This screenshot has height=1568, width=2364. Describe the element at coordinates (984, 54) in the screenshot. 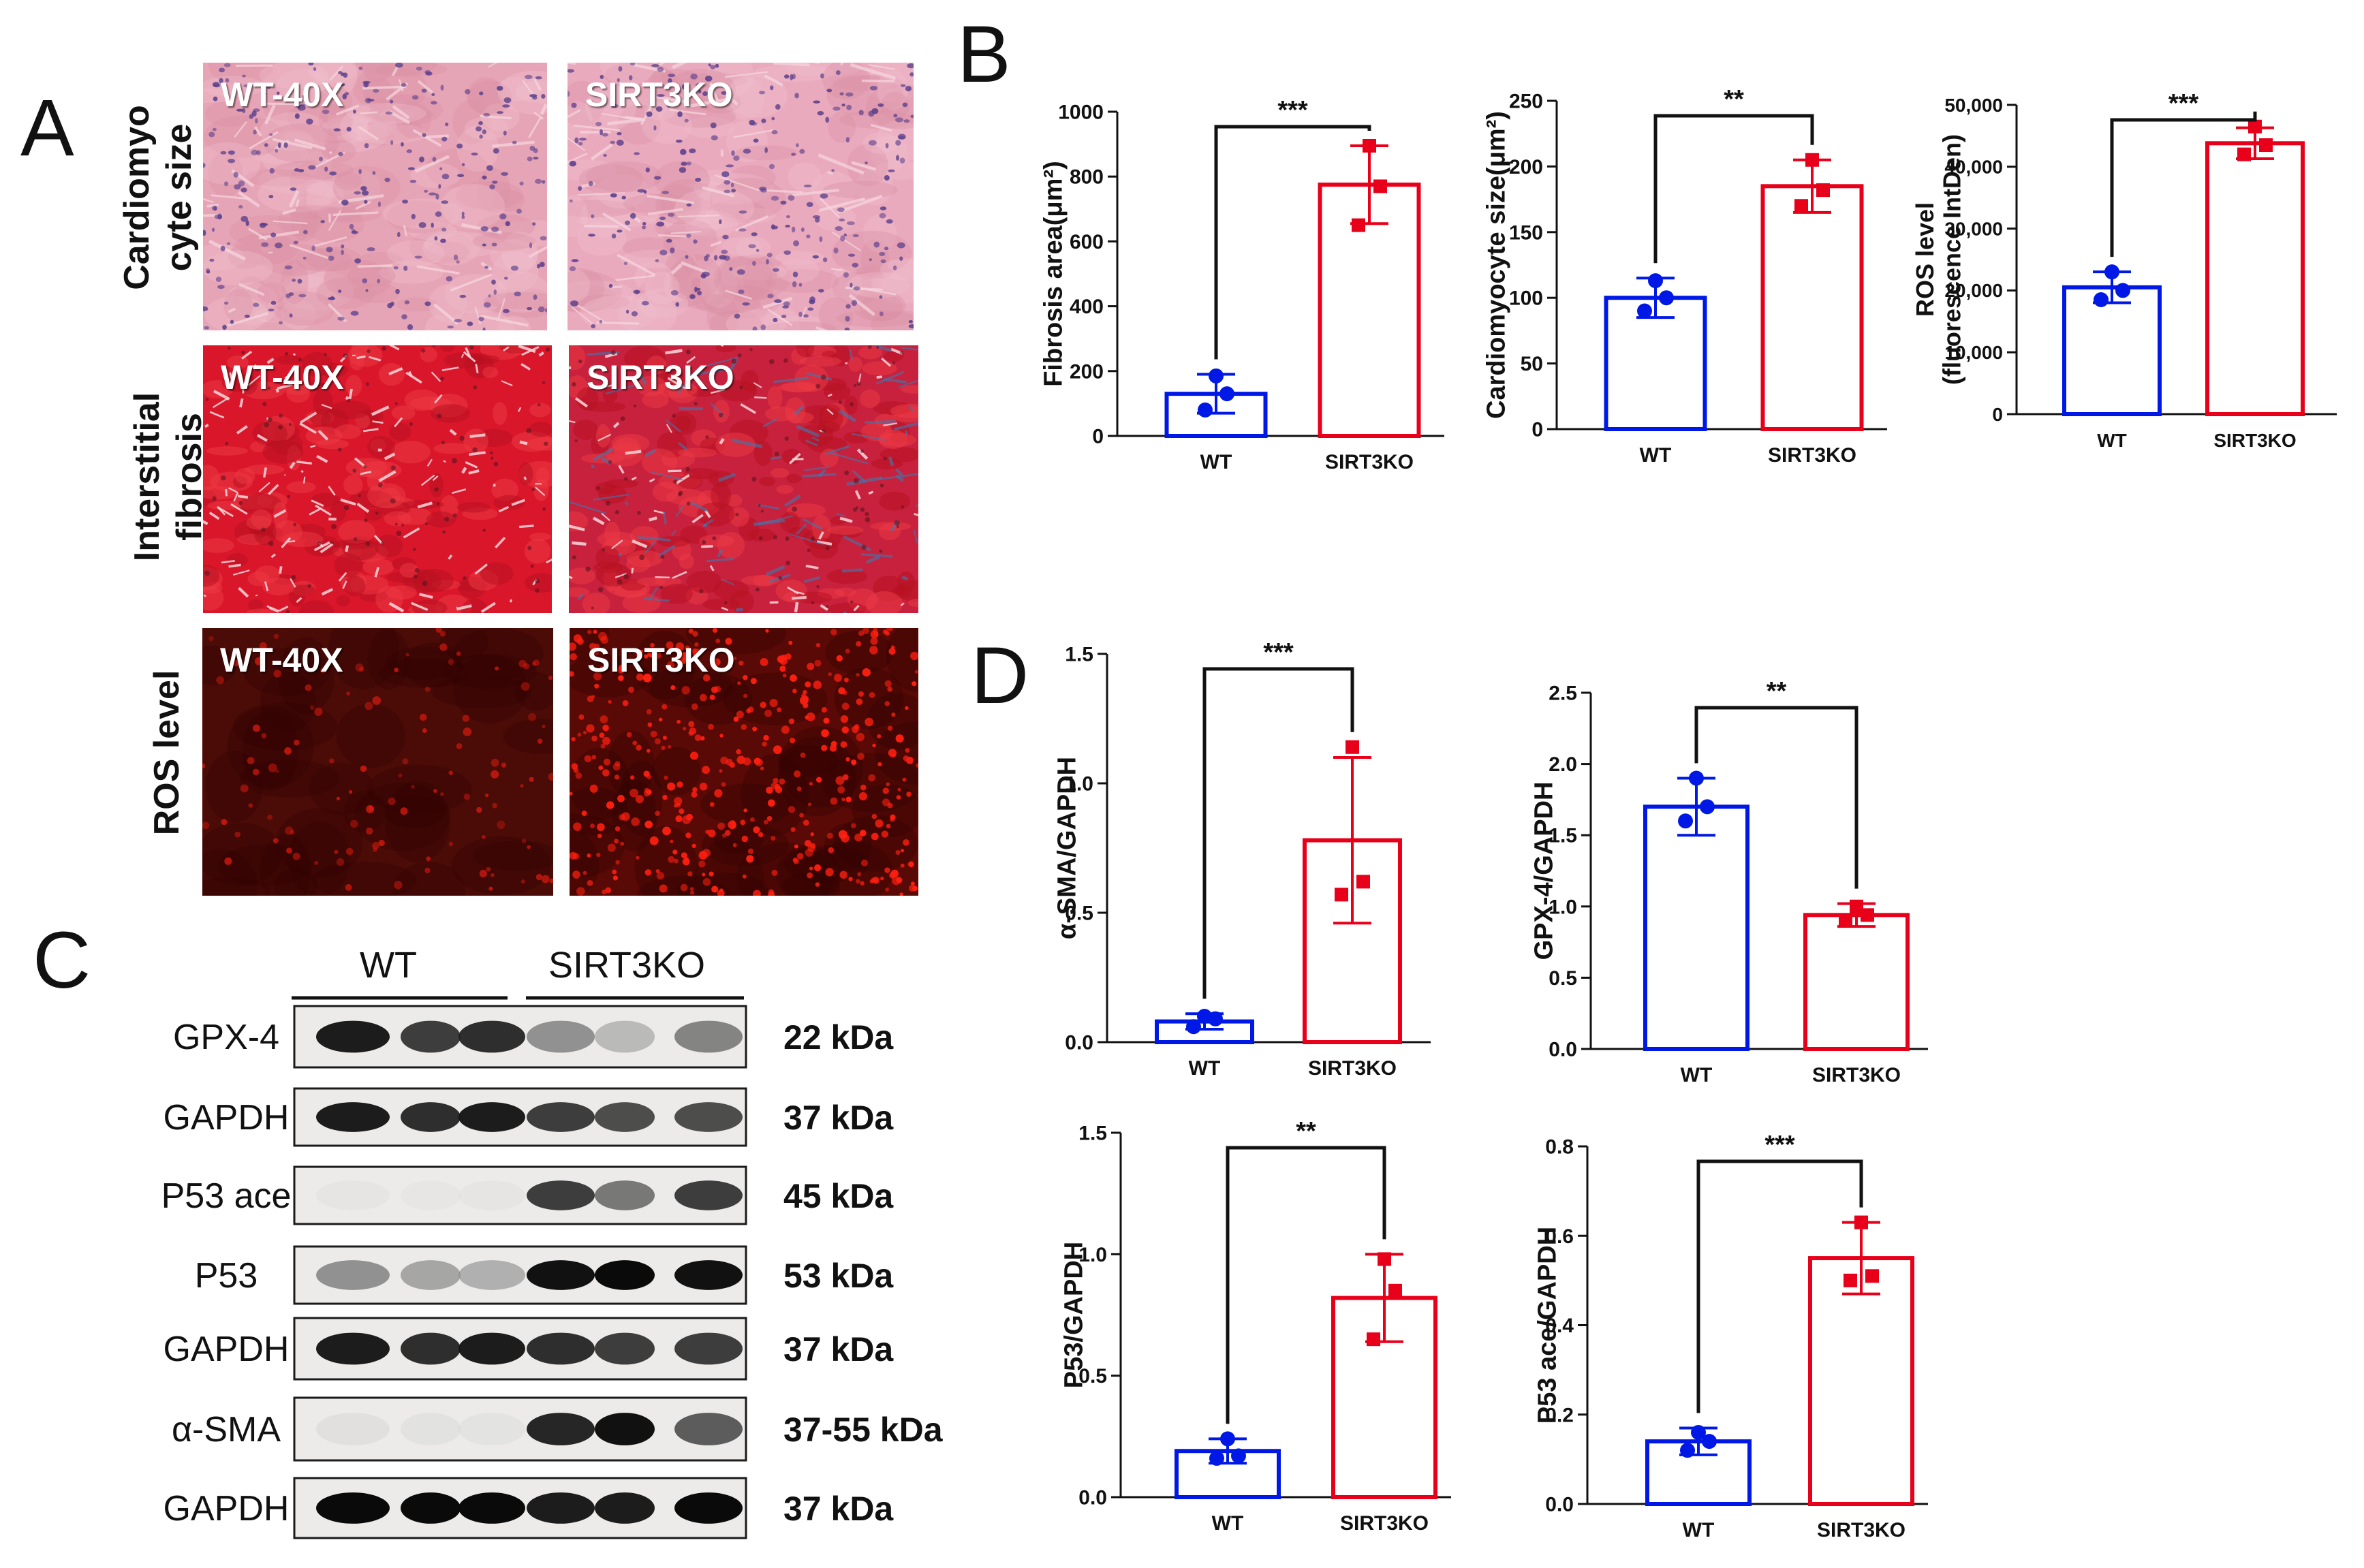

I see `panel-letter-b: B` at that location.